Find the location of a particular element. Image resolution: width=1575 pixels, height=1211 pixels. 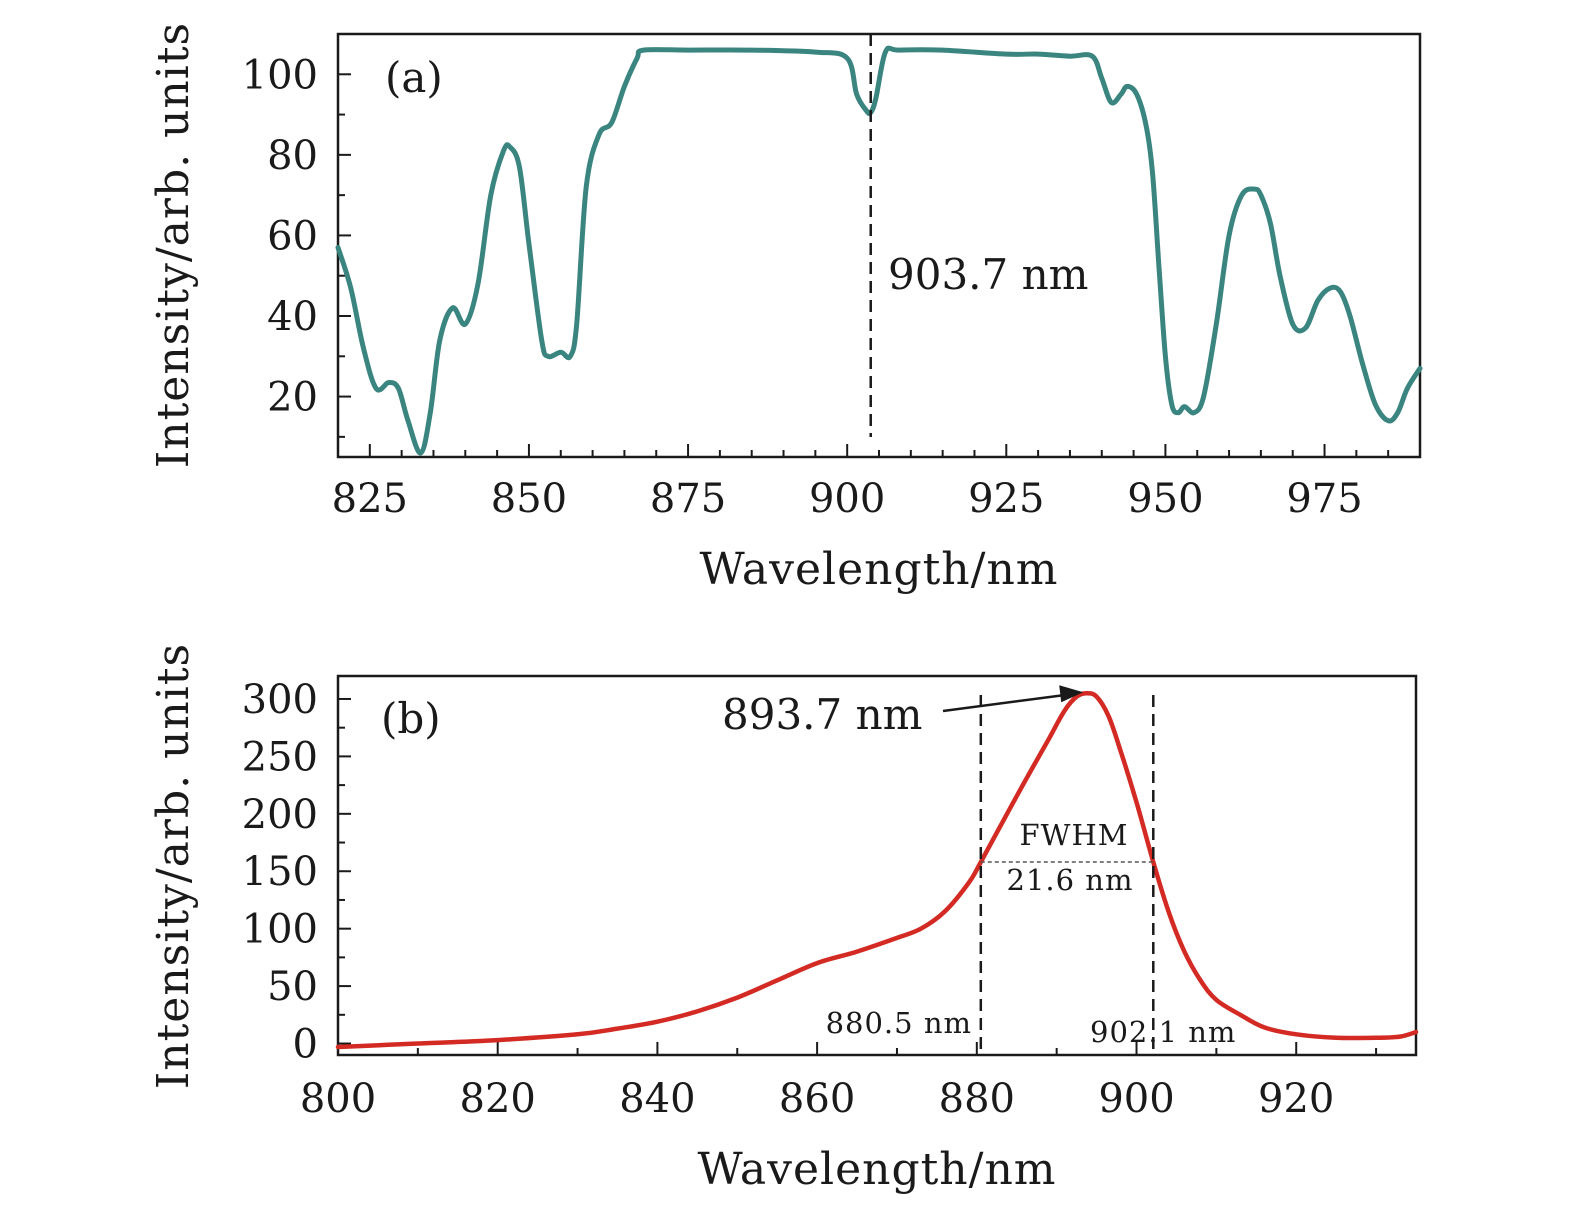

panel-a-x-tick-label: 975 is located at coordinates (1324, 499).